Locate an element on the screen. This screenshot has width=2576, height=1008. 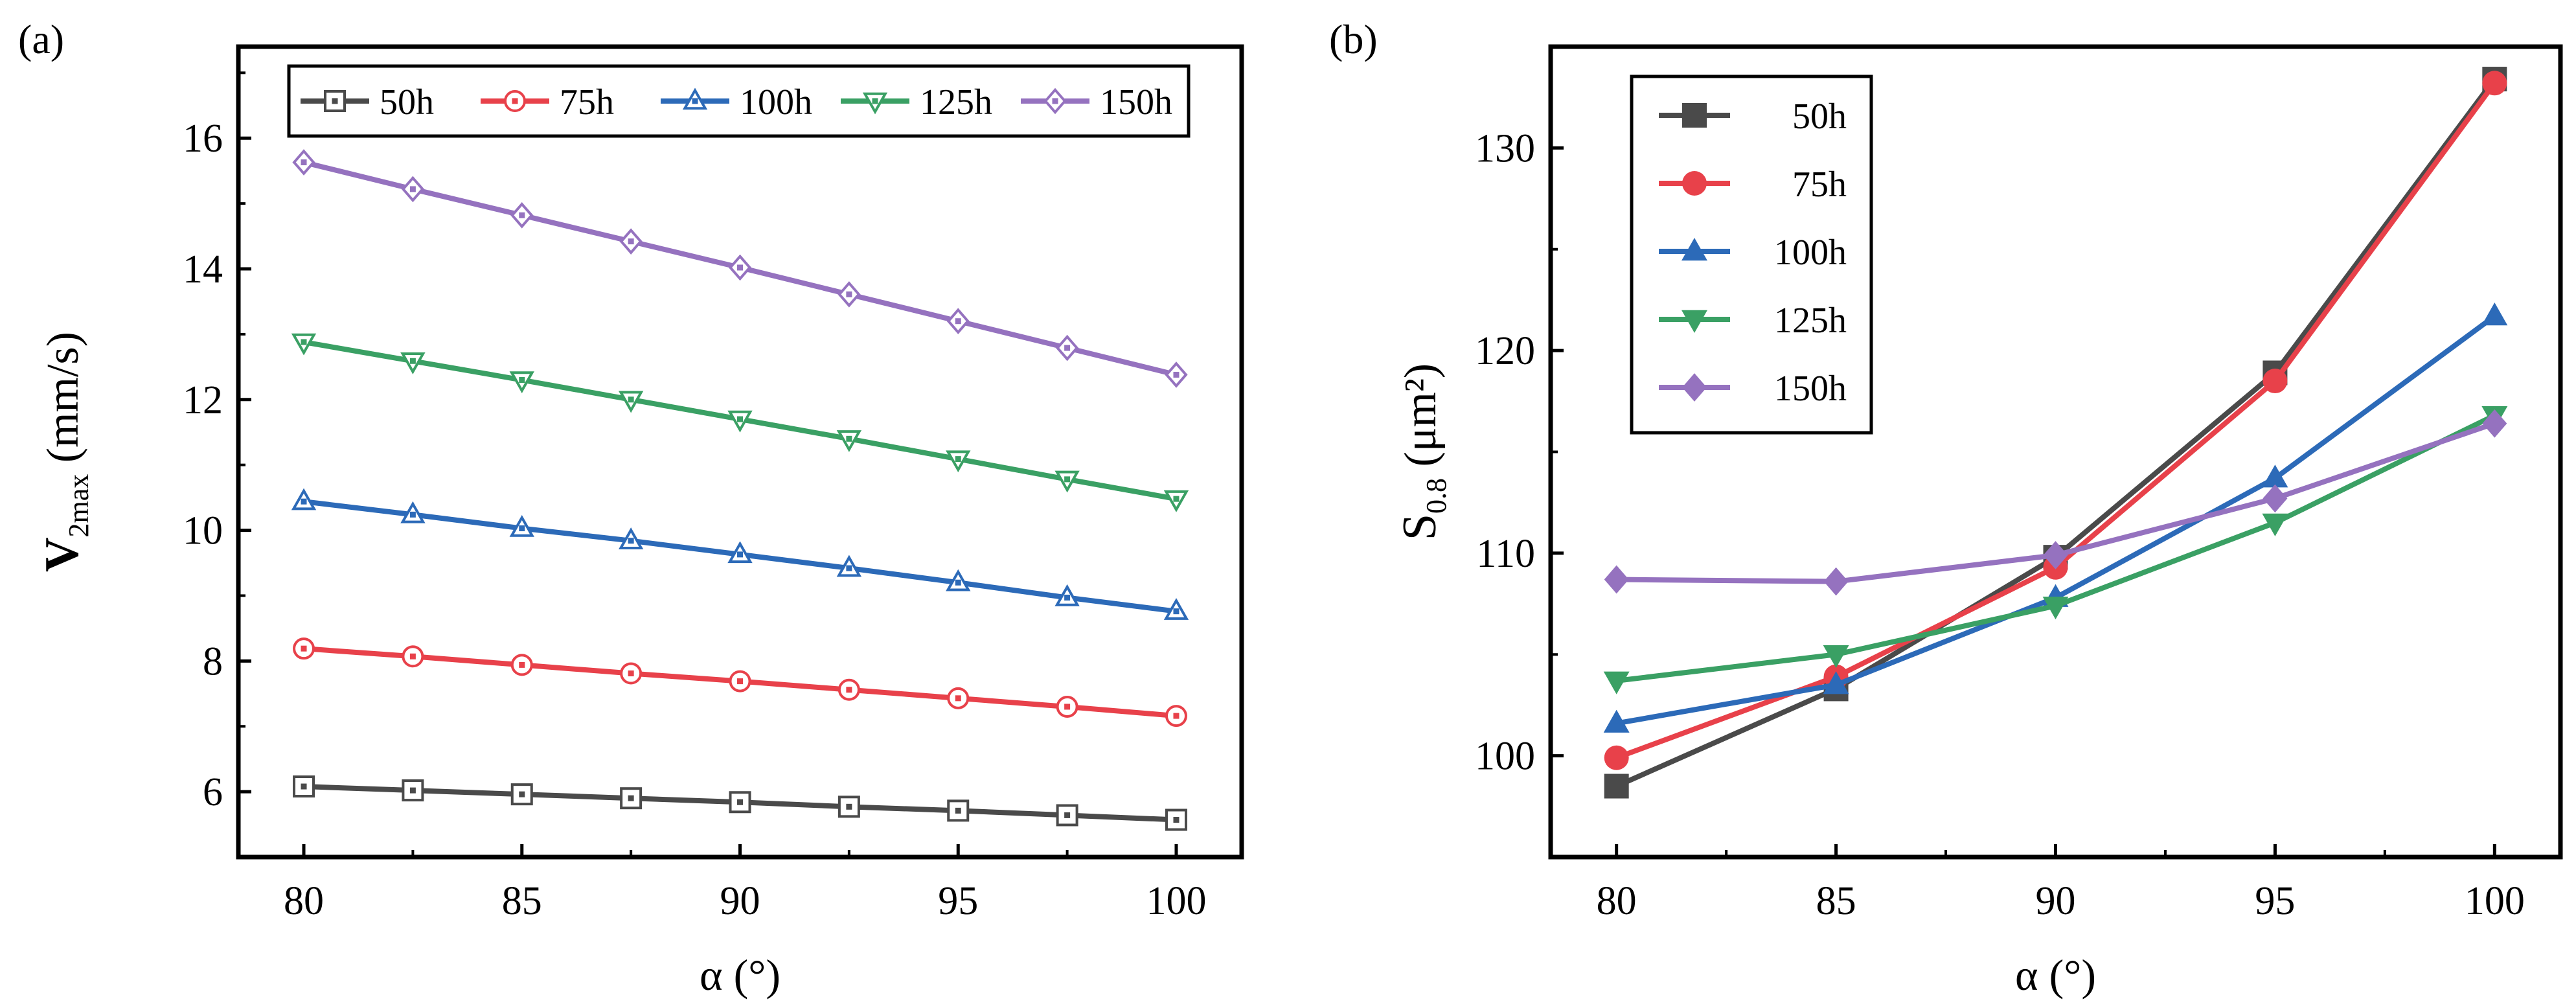
y-axis-title: V2max (mm/s) is located at coordinates (65, 452).